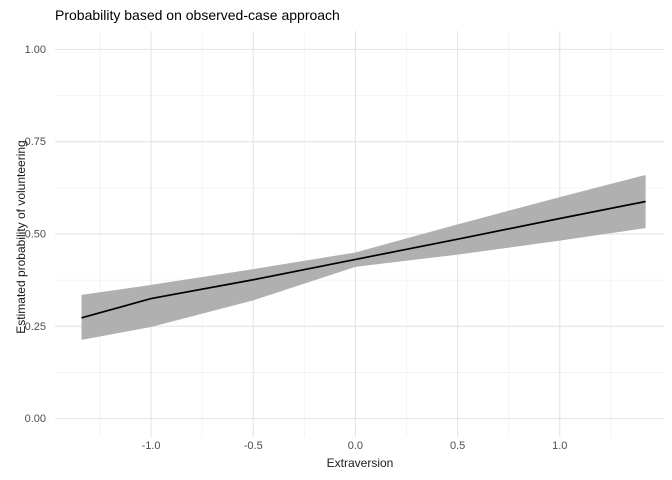 The height and width of the screenshot is (480, 672). I want to click on x-tick-label: 0.0, so click(355, 446).